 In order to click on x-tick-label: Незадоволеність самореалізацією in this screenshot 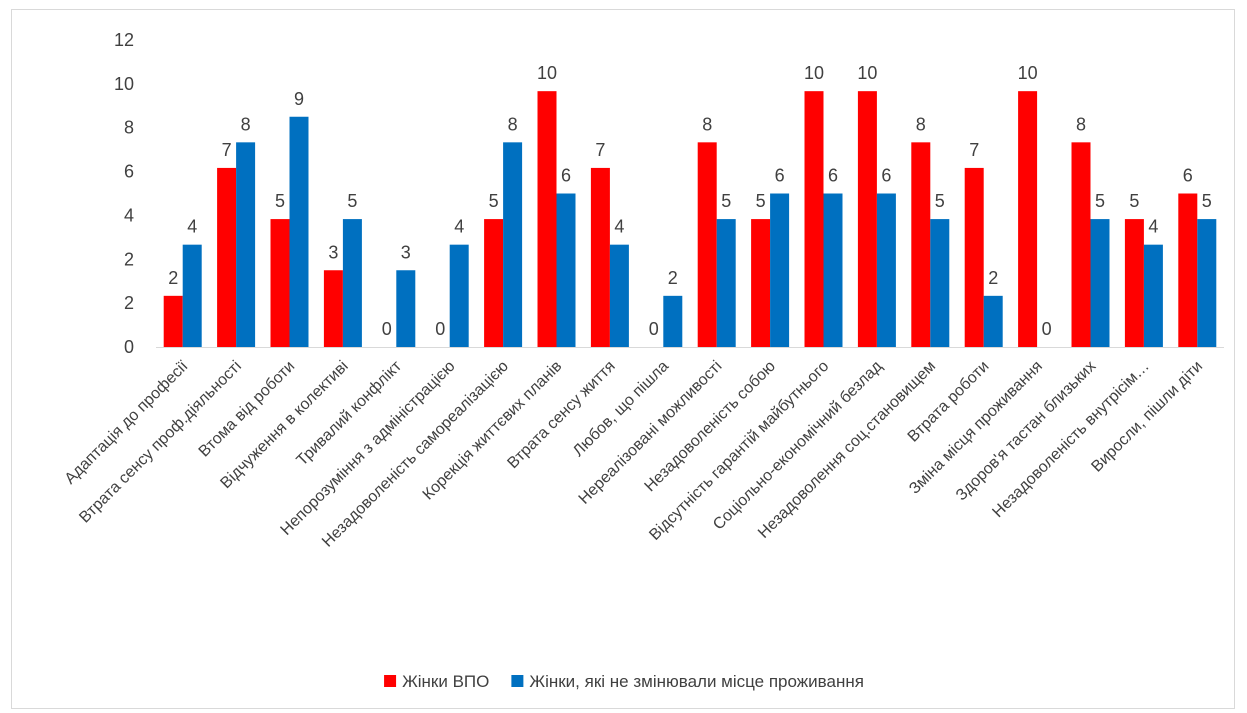, I will do `click(415, 454)`.